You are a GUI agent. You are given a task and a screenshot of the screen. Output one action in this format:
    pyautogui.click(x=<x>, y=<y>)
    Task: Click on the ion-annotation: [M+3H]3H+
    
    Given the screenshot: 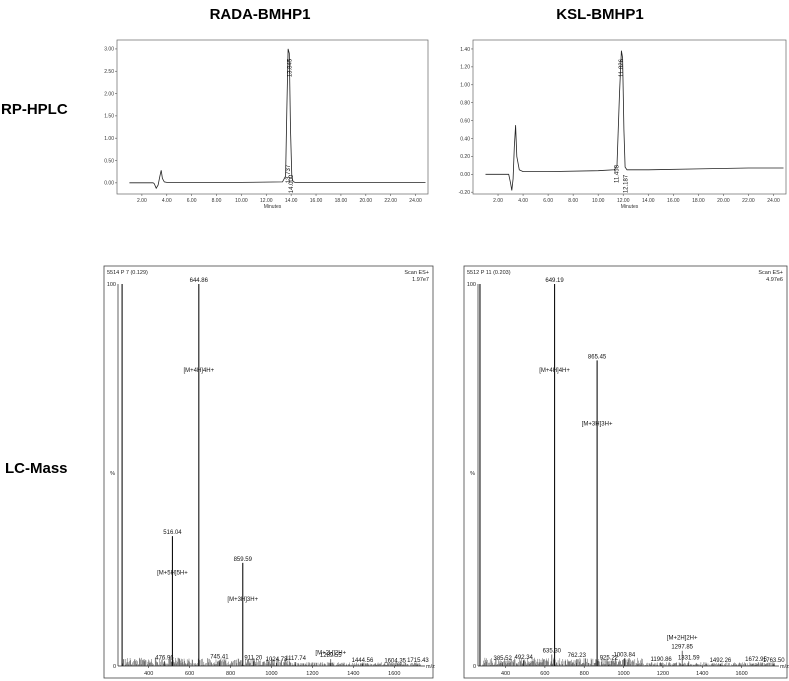 What is the action you would take?
    pyautogui.click(x=597, y=424)
    